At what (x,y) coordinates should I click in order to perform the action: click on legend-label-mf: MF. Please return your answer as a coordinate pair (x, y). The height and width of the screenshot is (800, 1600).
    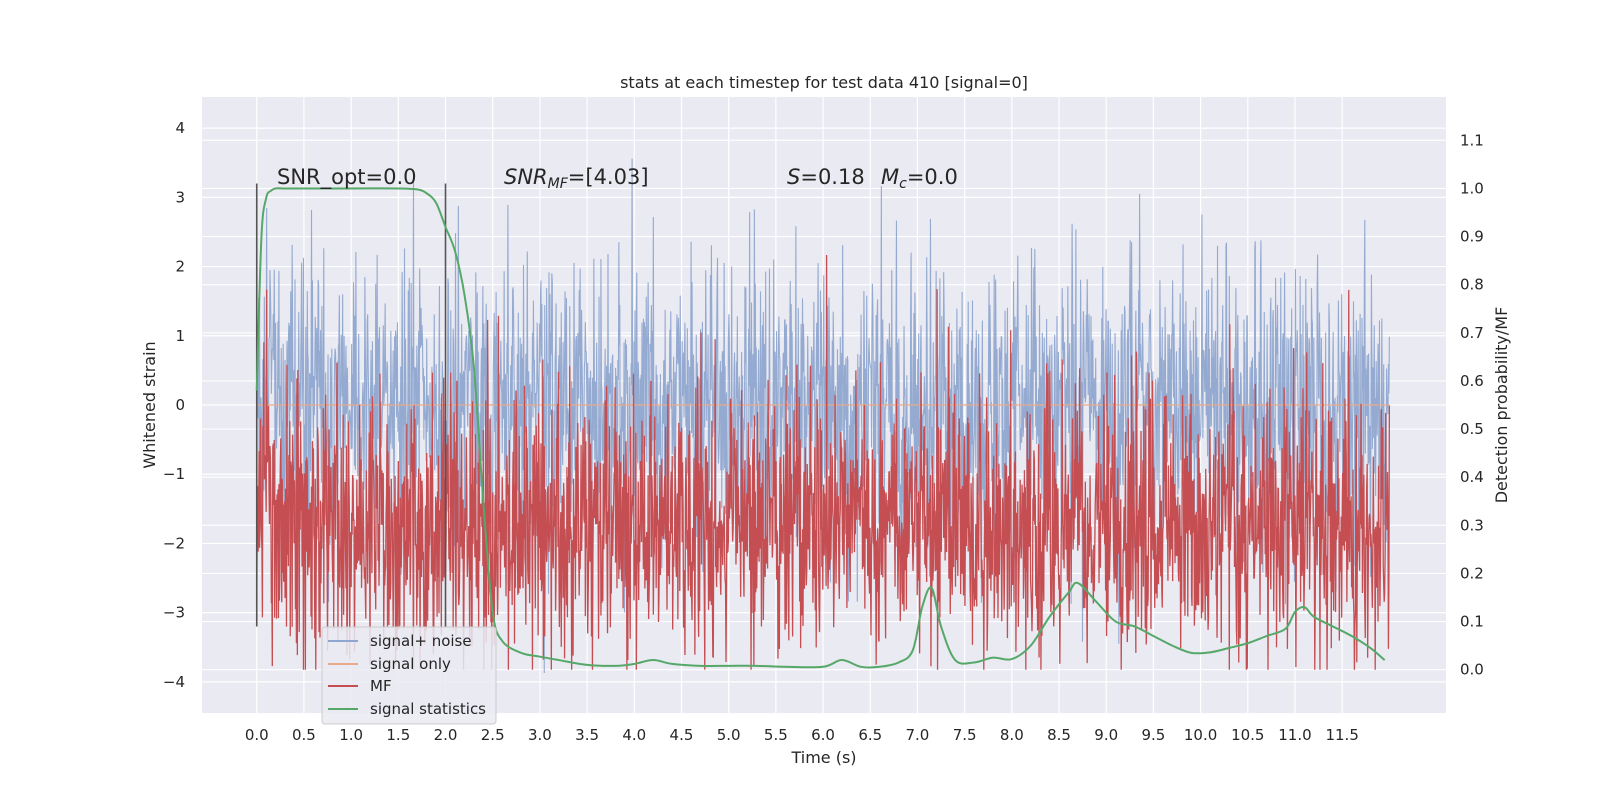
    Looking at the image, I should click on (381, 686).